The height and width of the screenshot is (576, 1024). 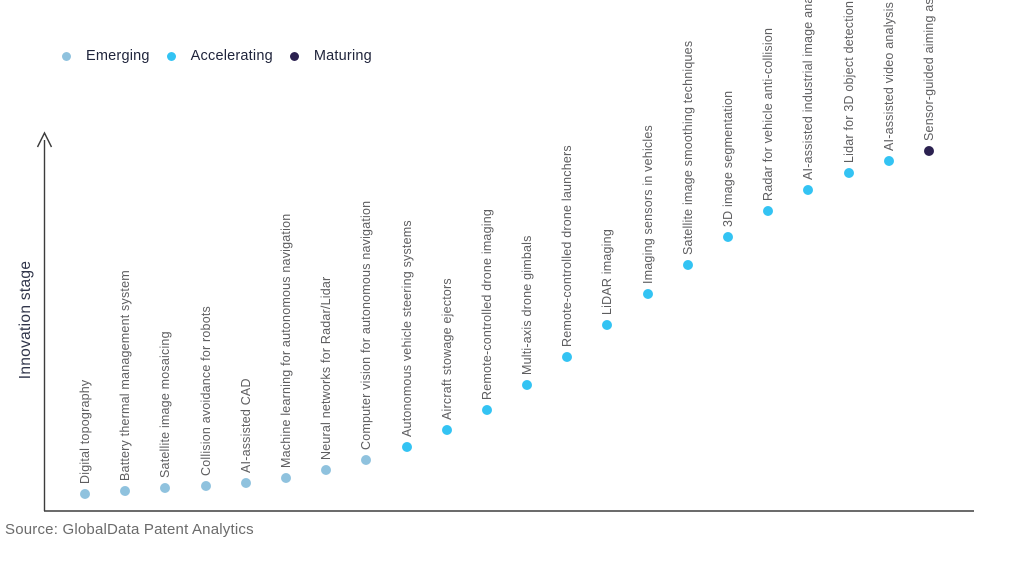 What do you see at coordinates (567, 246) in the screenshot?
I see `data-point-label: Remote-controlled drone launchers` at bounding box center [567, 246].